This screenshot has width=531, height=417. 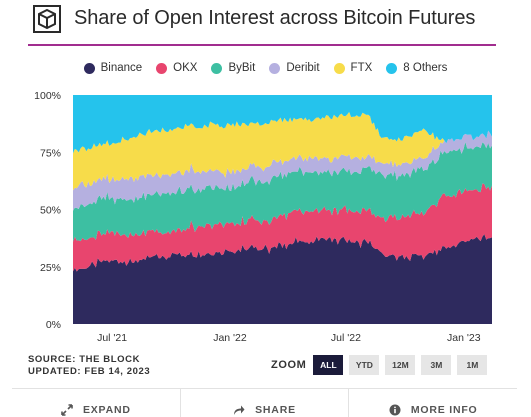 What do you see at coordinates (112, 338) in the screenshot?
I see `x-tick-label: Jul '21` at bounding box center [112, 338].